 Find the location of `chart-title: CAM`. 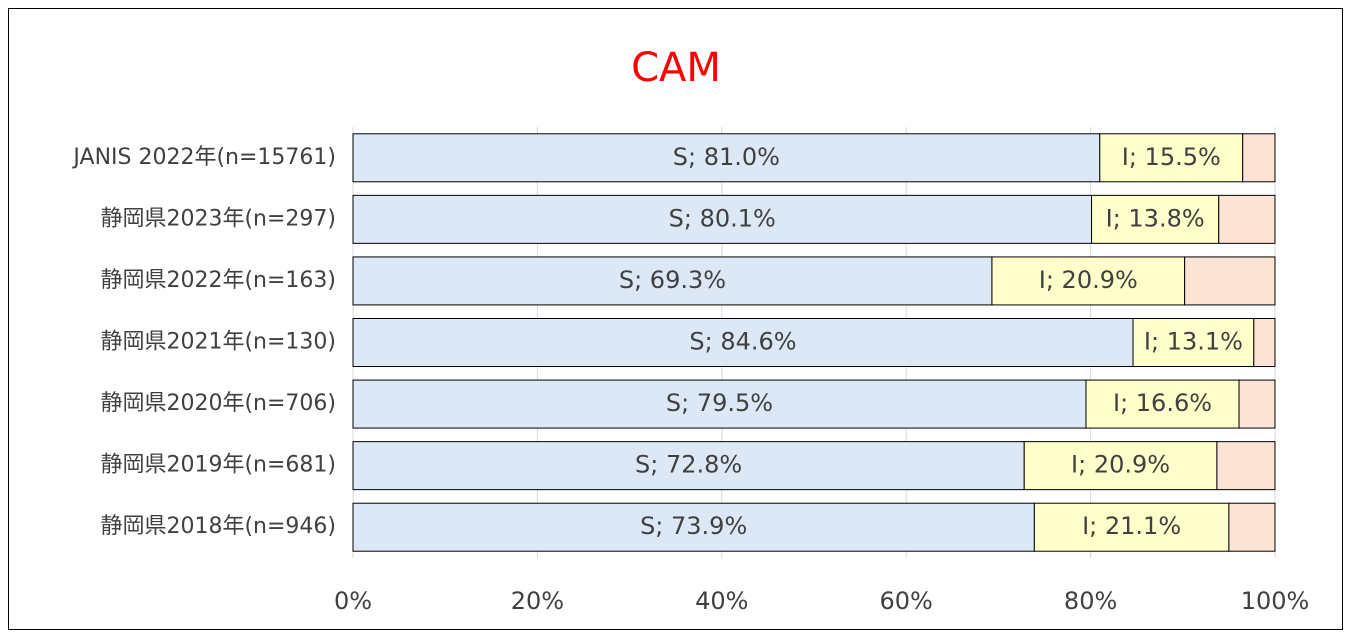

chart-title: CAM is located at coordinates (676, 68).